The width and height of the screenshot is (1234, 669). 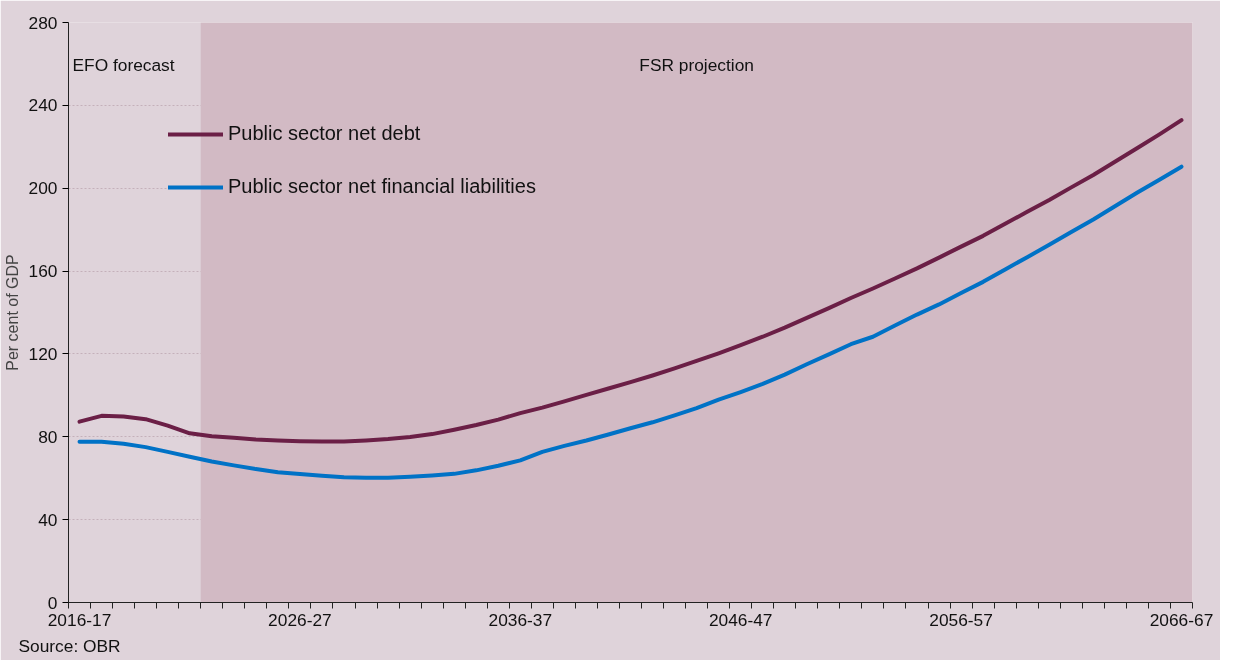 I want to click on x-tick-label: 2046-47, so click(x=740, y=619).